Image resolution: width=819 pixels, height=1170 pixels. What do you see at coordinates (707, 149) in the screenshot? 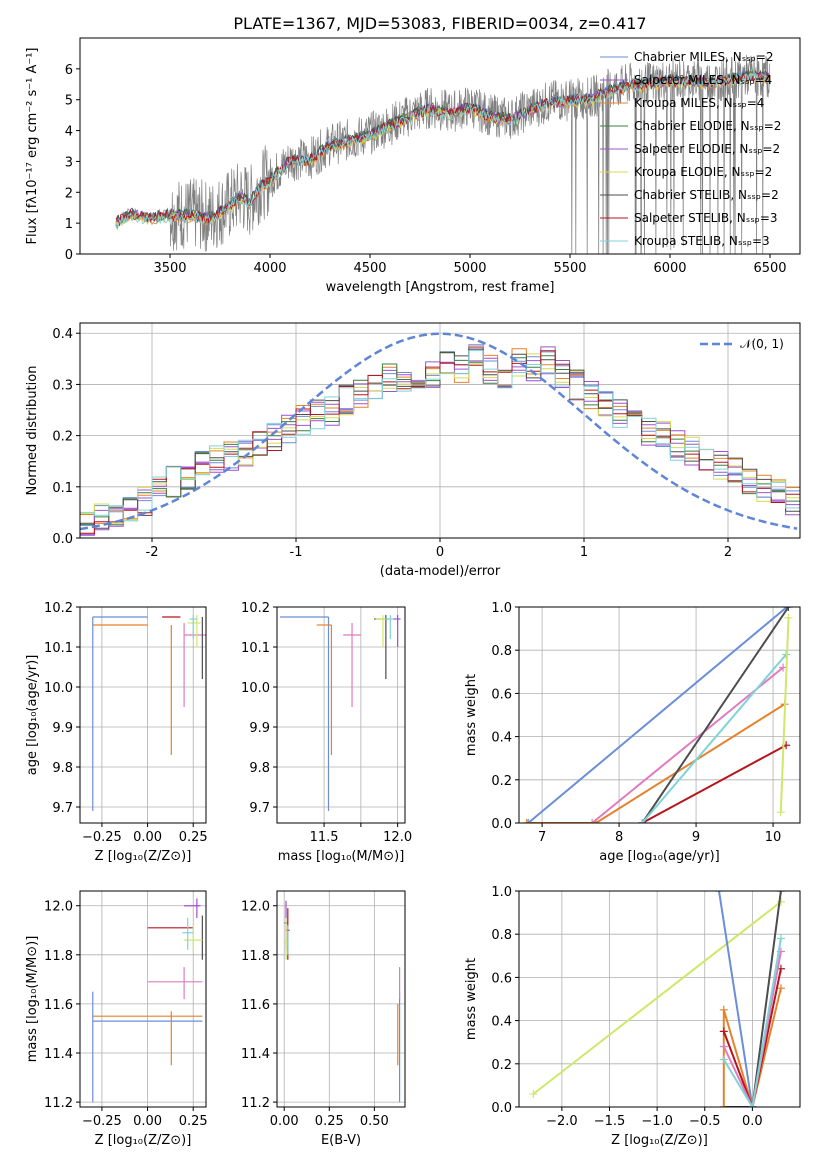
I see `legend-label: Salpeter ELODIE, Nₛₛₚ=2` at bounding box center [707, 149].